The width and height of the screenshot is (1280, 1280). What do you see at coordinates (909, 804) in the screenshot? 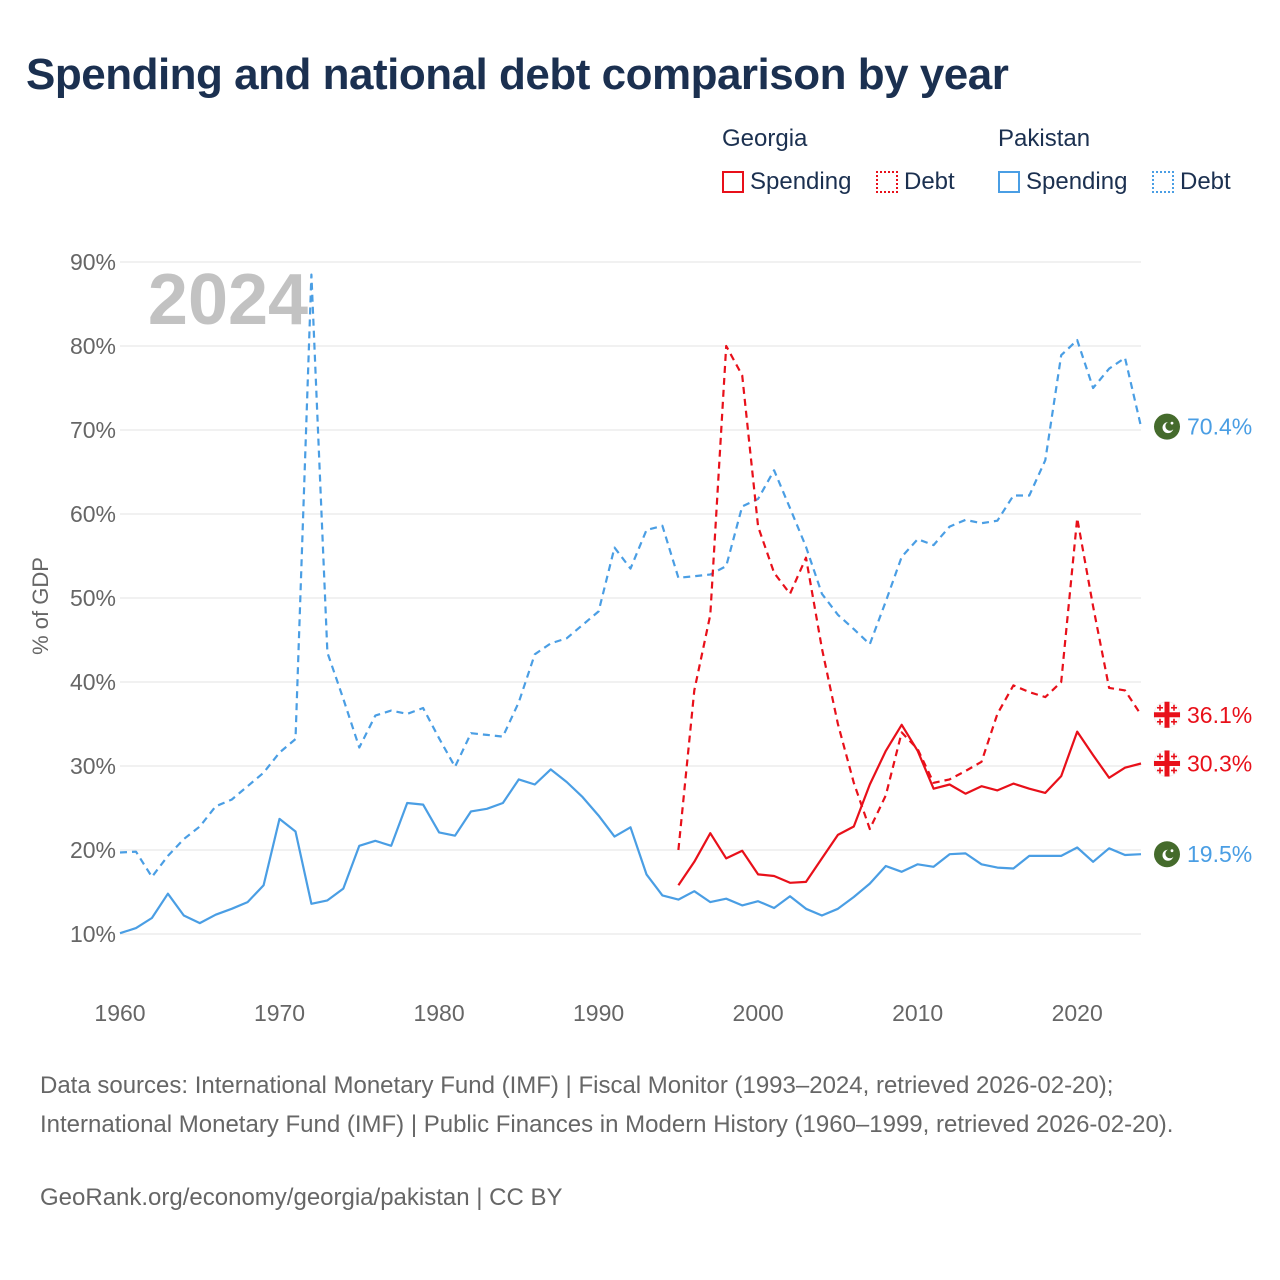
I see `series-line-georgia-spending` at bounding box center [909, 804].